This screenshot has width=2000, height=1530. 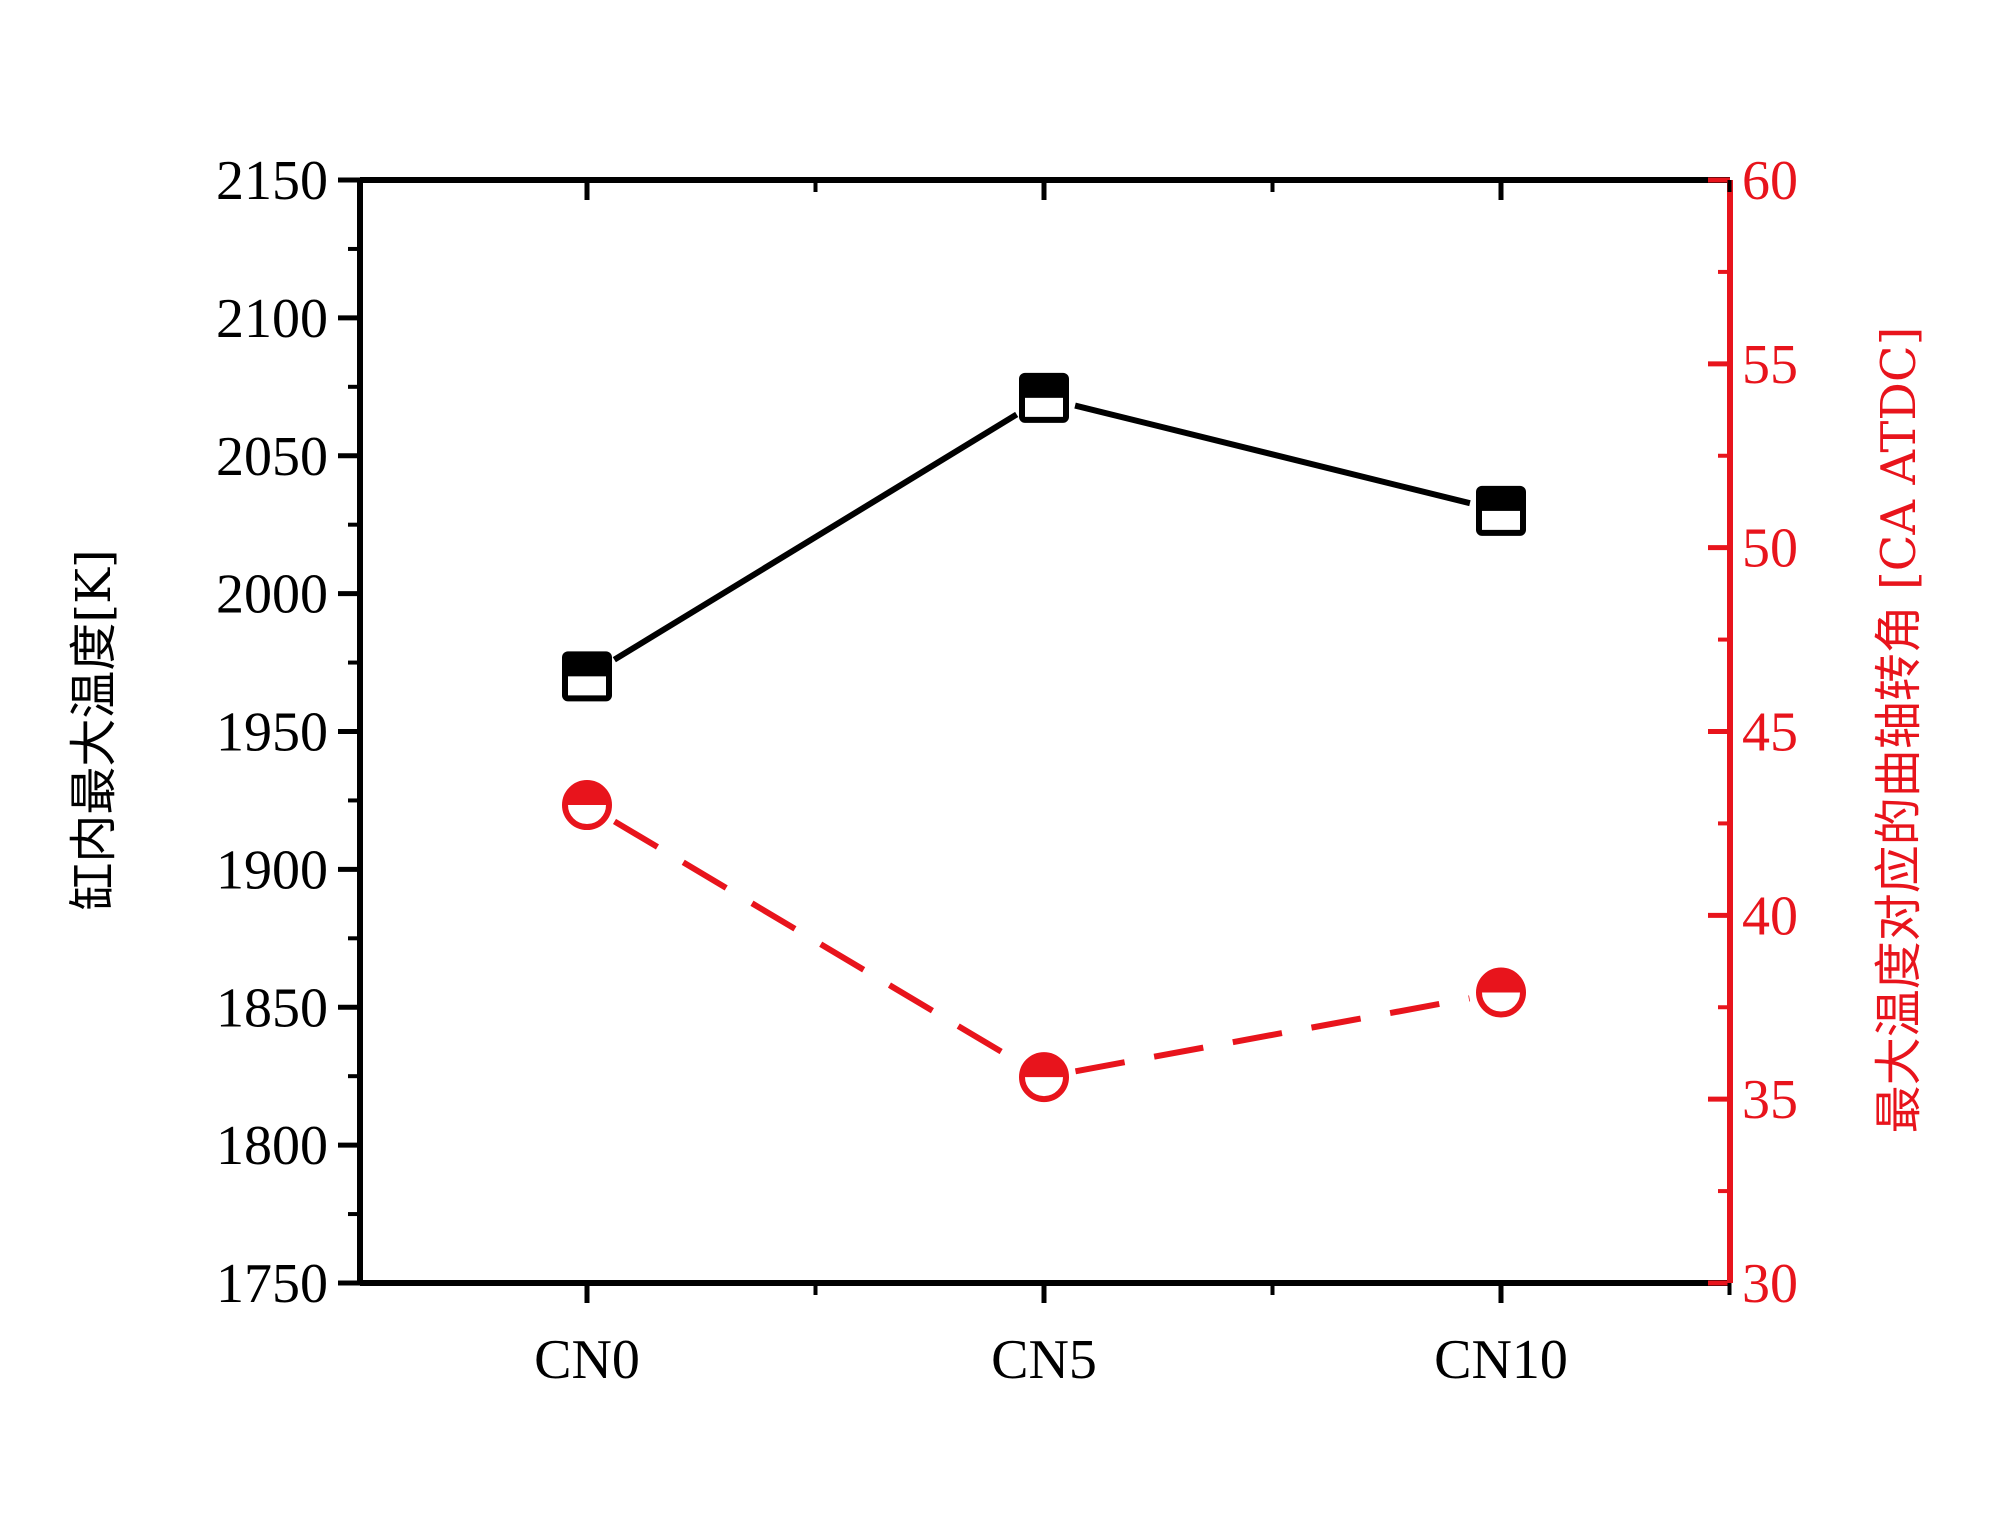 What do you see at coordinates (272, 595) in the screenshot?
I see `y-left-tick-label: 2000` at bounding box center [272, 595].